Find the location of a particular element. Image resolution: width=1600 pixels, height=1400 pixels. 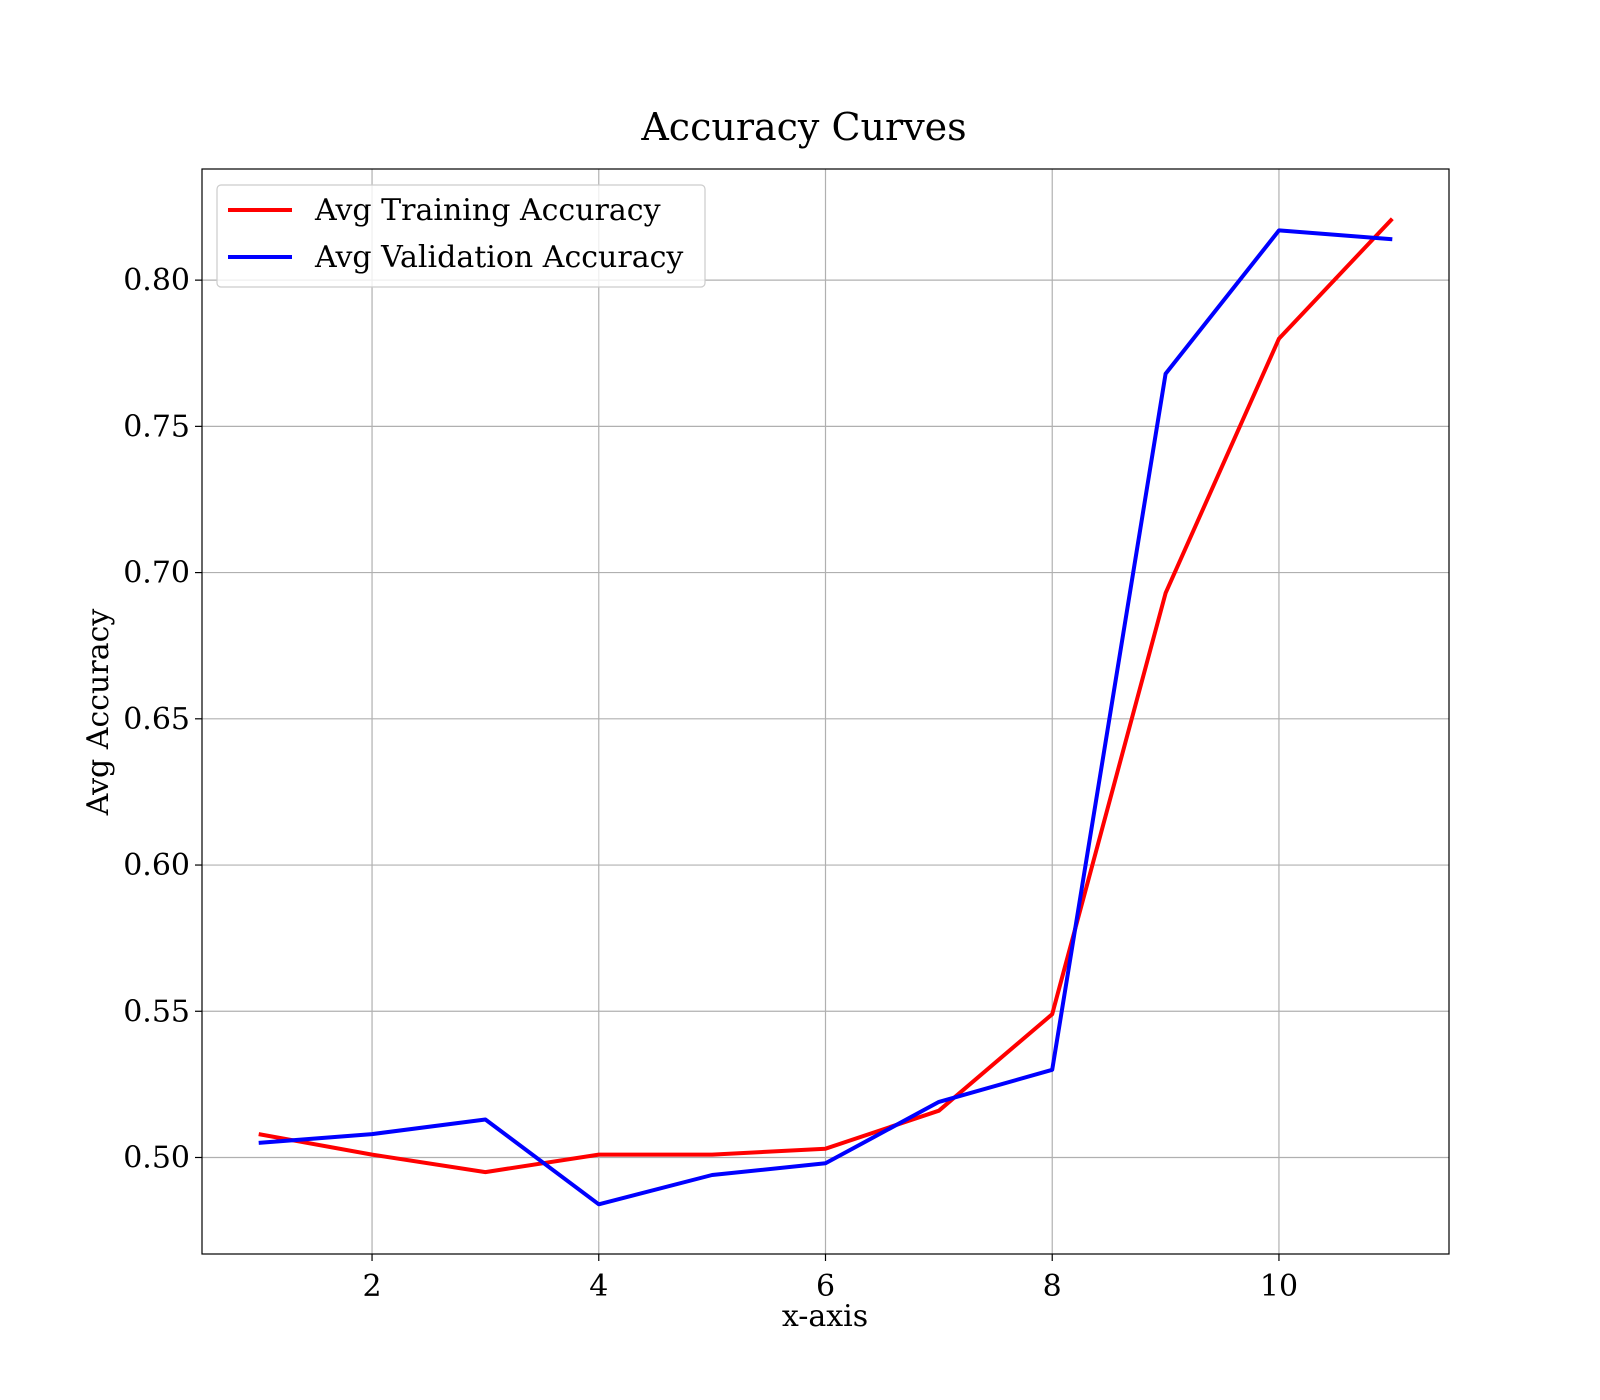

x-axis: 2 4 6 8 10 is located at coordinates (830, 1279).